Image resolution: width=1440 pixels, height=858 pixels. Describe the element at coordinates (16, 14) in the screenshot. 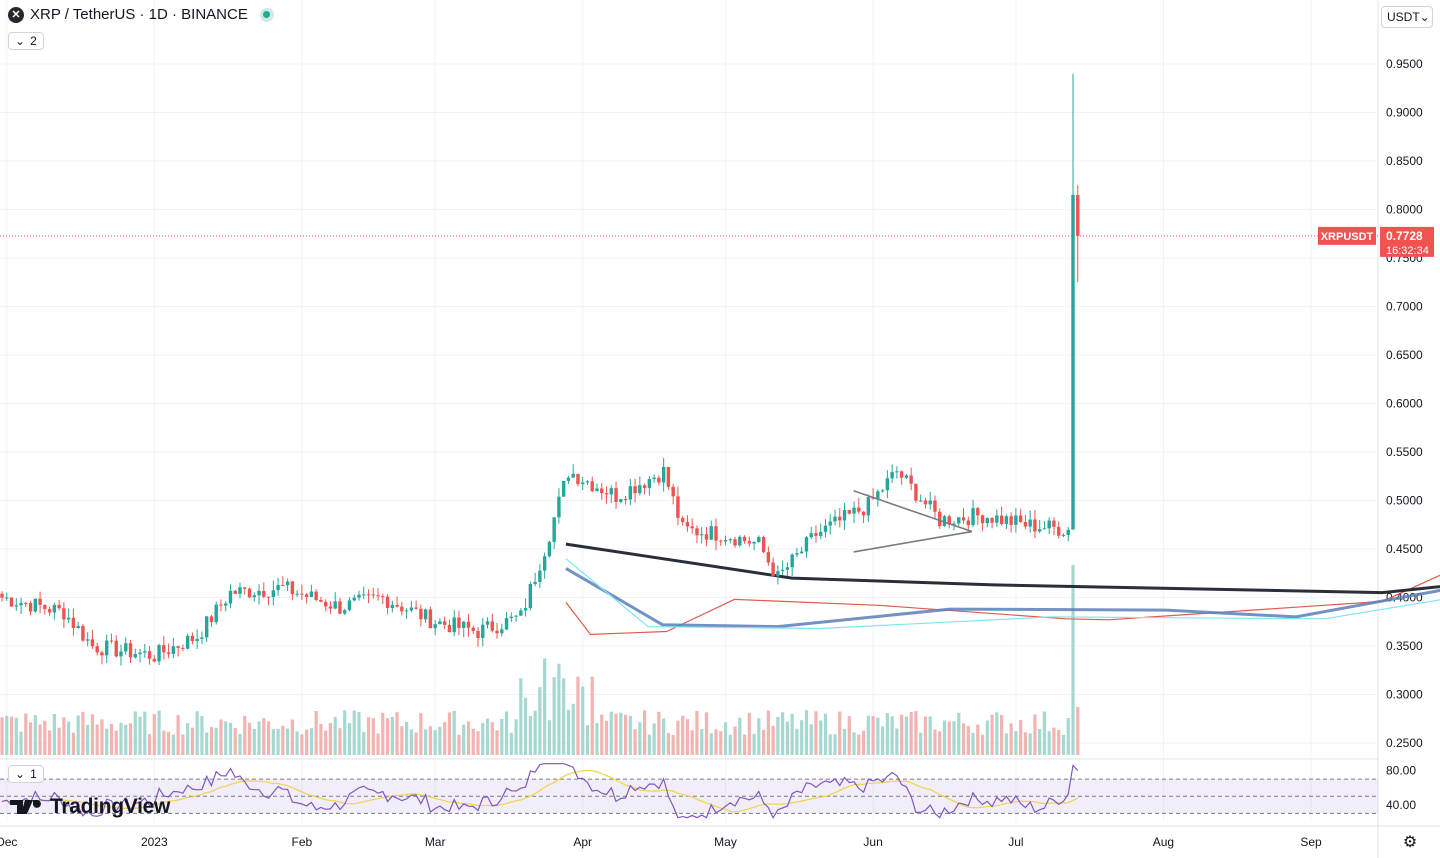

I see `xrp-icon: ✕` at that location.